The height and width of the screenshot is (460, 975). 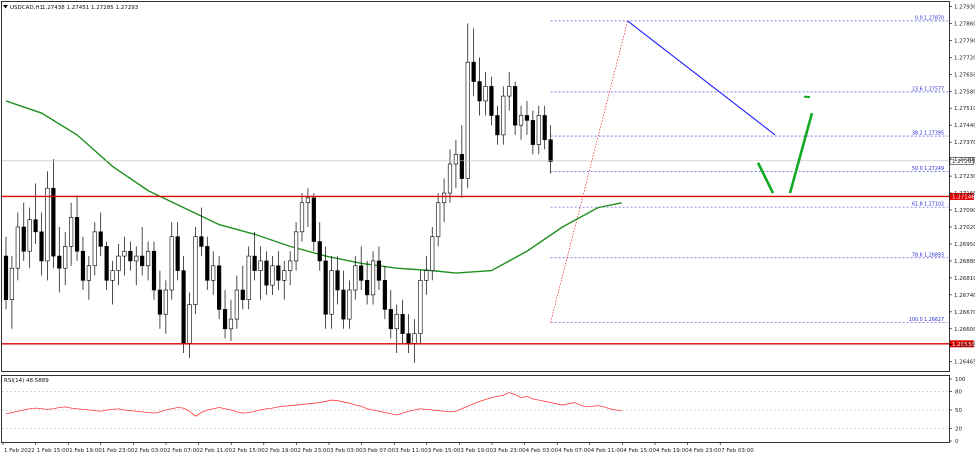 What do you see at coordinates (964, 330) in the screenshot?
I see `price-tick-label: 1.26600` at bounding box center [964, 330].